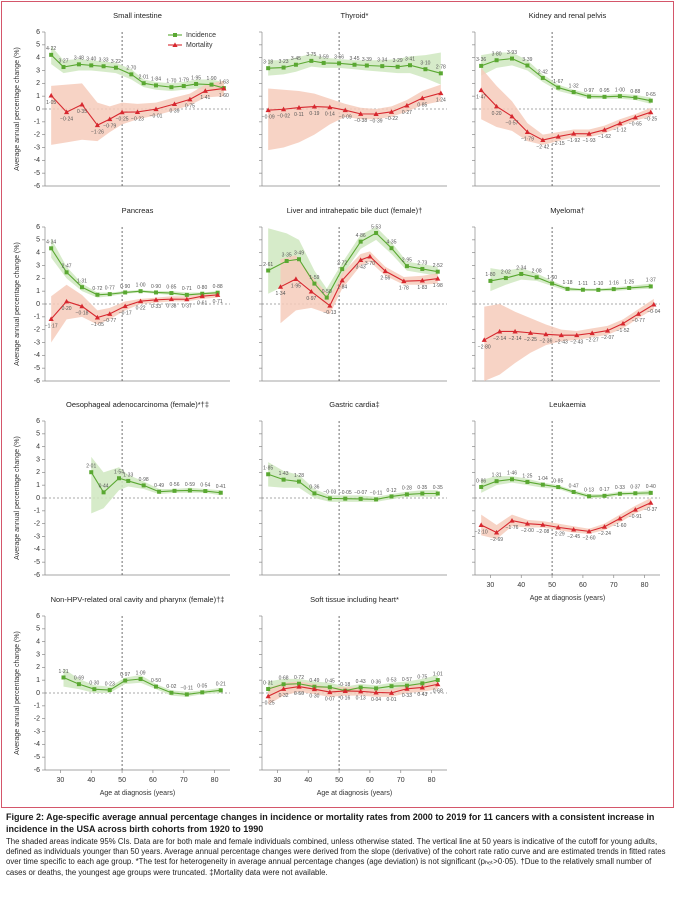  What do you see at coordinates (361, 267) in the screenshot?
I see `value-label: 3·43` at bounding box center [361, 267].